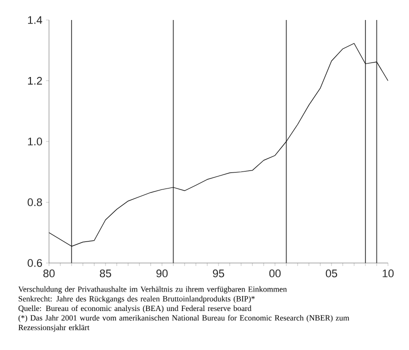  I want to click on x-tick-label: 90, so click(162, 274).